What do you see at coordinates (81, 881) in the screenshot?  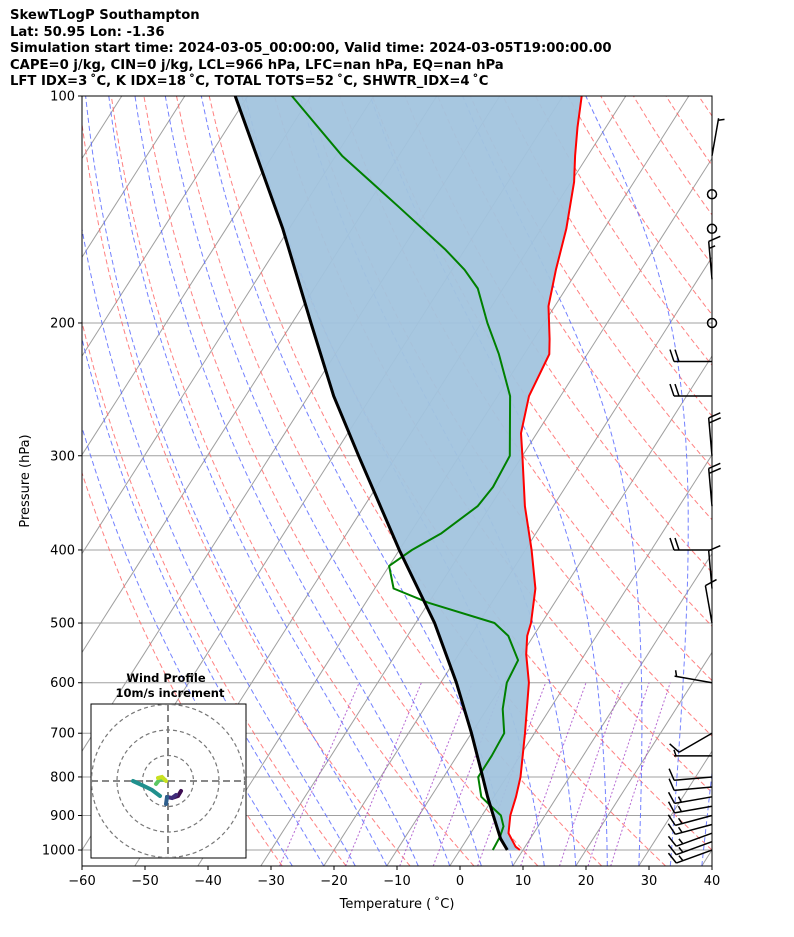 I see `x-tick-label: −60` at bounding box center [81, 881].